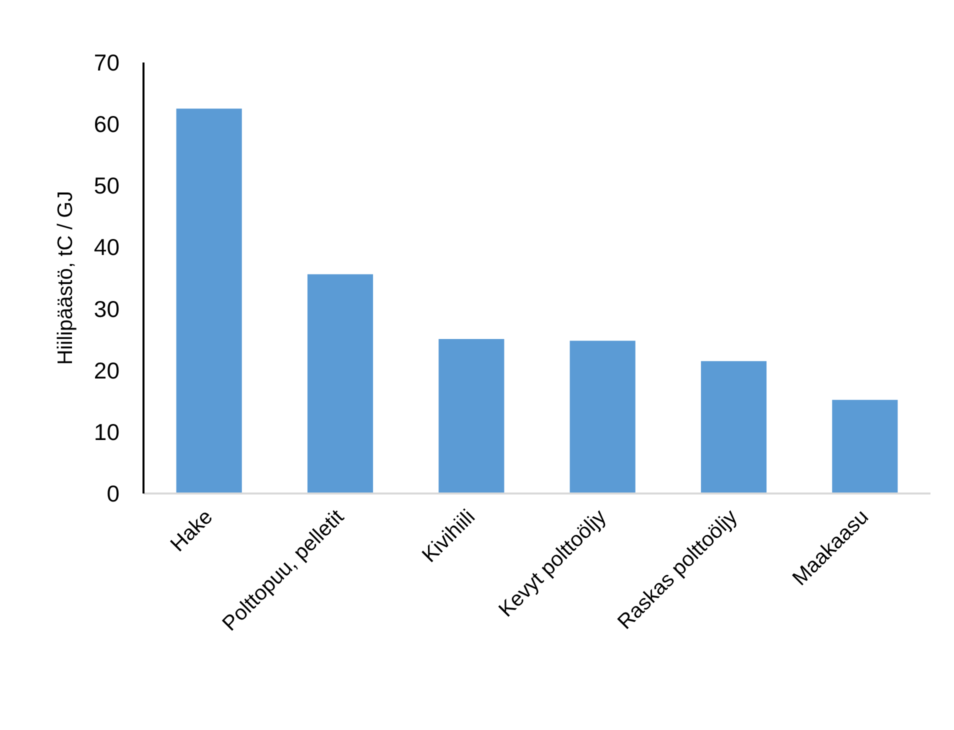 This screenshot has width=954, height=730. What do you see at coordinates (107, 124) in the screenshot?
I see `y-tick-label: 60` at bounding box center [107, 124].